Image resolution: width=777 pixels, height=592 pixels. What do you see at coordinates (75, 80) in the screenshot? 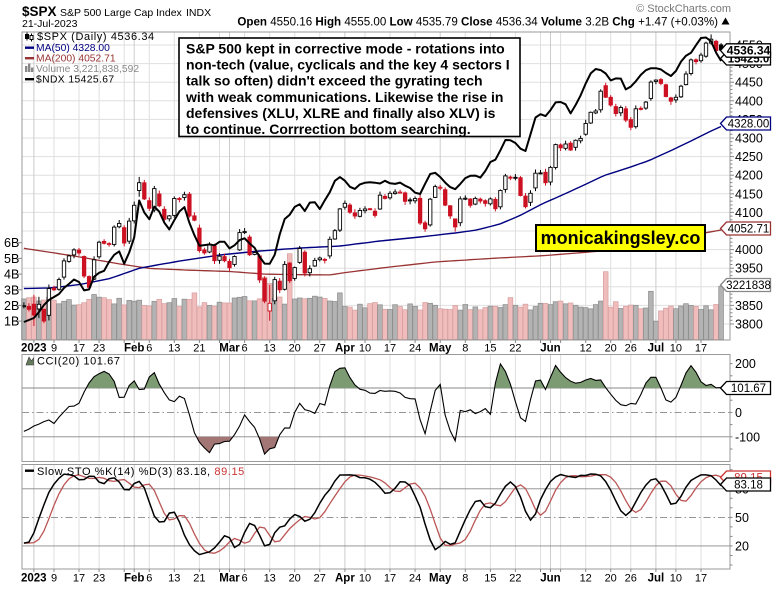
I see `svg-text: $NDX 15425.67` at bounding box center [75, 80].